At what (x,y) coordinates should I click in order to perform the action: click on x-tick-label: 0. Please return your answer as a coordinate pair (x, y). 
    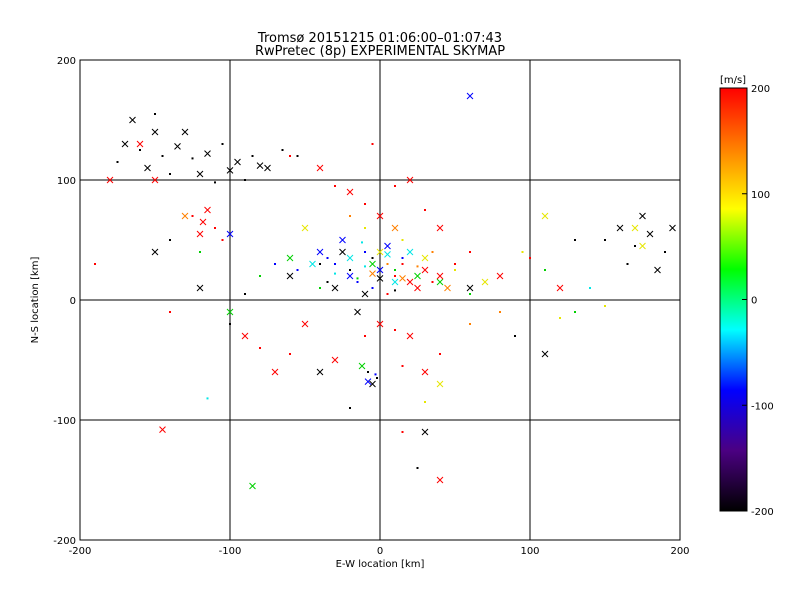
    Looking at the image, I should click on (380, 551).